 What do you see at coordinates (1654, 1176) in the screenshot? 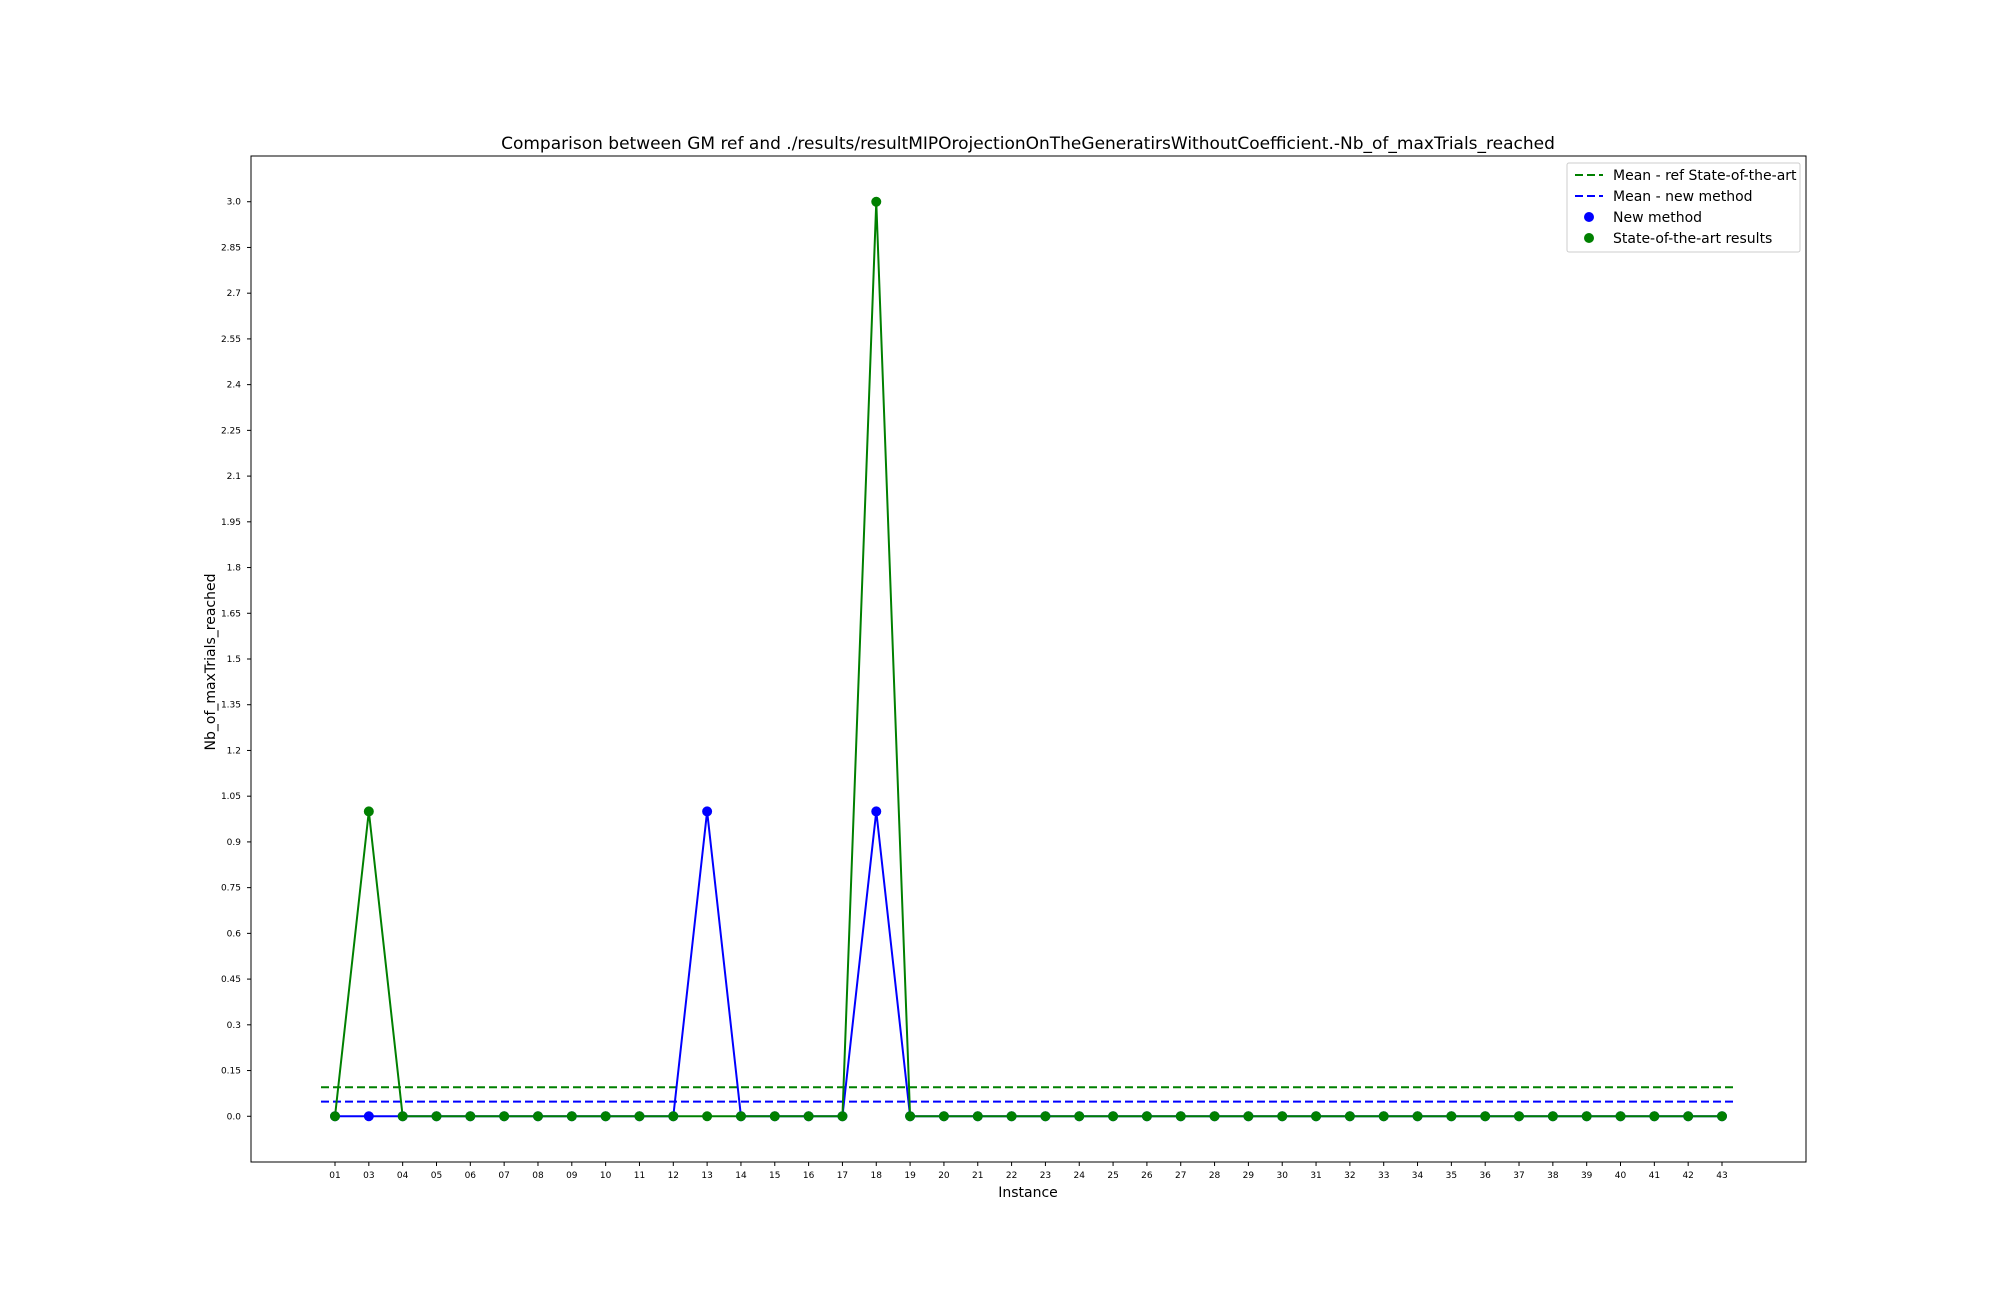
I see `x-tick-label: 41` at bounding box center [1654, 1176].